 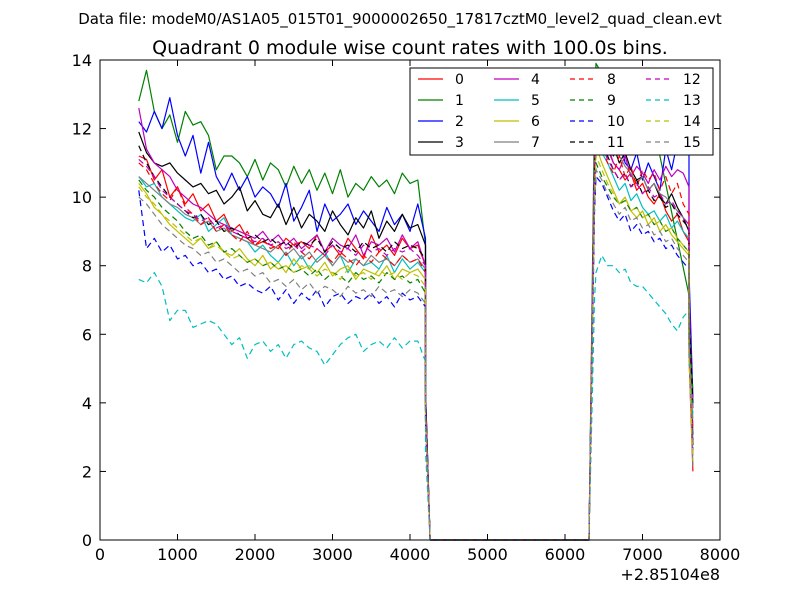 What do you see at coordinates (459, 122) in the screenshot?
I see `legend-label-2: 2` at bounding box center [459, 122].